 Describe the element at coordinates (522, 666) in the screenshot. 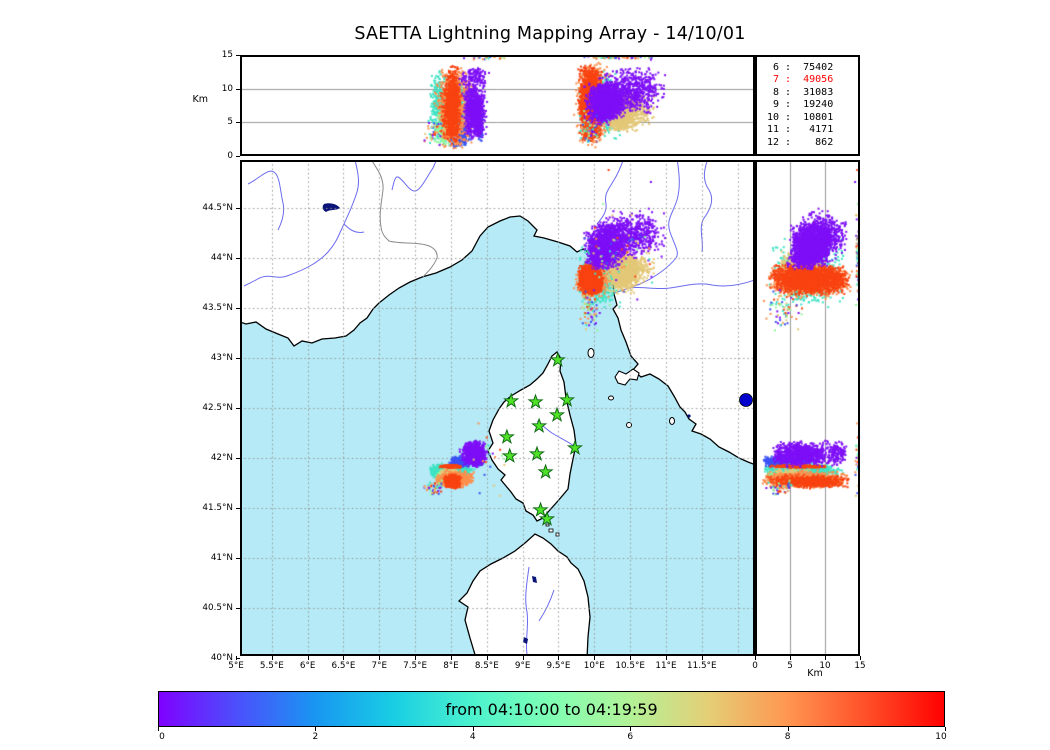

I see `lon-tick-label: 9°E` at that location.